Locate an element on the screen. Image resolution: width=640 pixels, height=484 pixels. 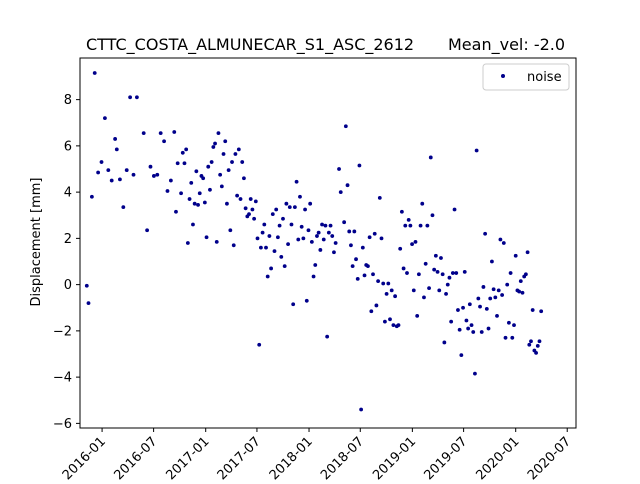
legend-marker is located at coordinates (503, 76).